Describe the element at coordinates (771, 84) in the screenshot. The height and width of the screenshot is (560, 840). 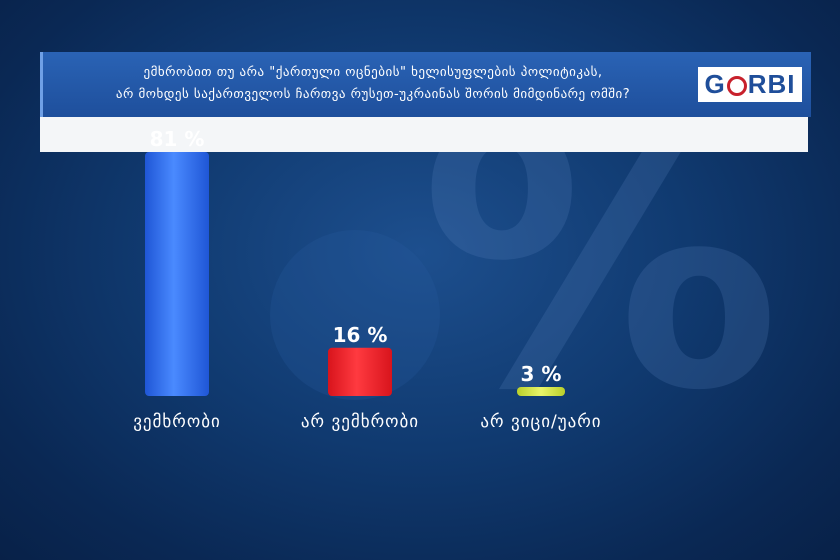
I see `logo-letters-rbi: RBI` at that location.